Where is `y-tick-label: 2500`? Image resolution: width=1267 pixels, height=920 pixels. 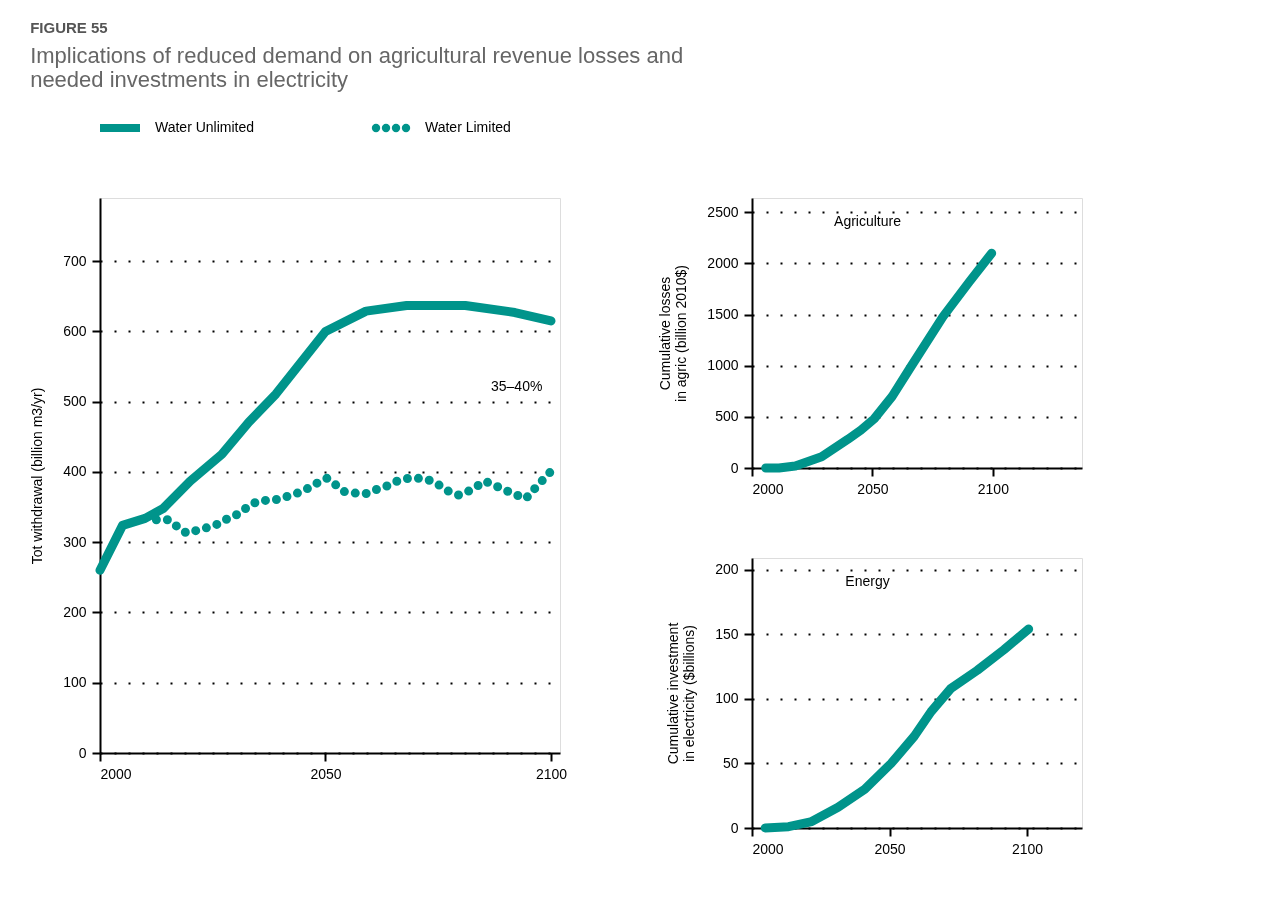 y-tick-label: 2500 is located at coordinates (723, 211).